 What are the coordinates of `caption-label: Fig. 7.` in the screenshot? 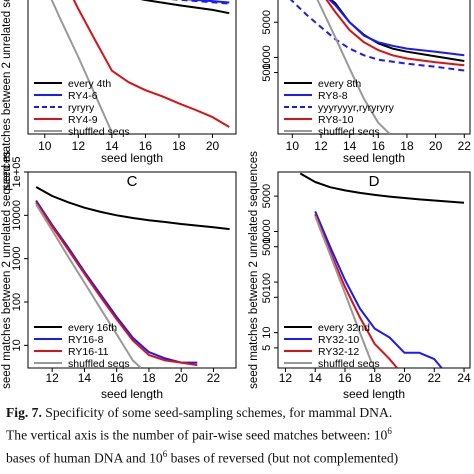 It's located at (24, 412).